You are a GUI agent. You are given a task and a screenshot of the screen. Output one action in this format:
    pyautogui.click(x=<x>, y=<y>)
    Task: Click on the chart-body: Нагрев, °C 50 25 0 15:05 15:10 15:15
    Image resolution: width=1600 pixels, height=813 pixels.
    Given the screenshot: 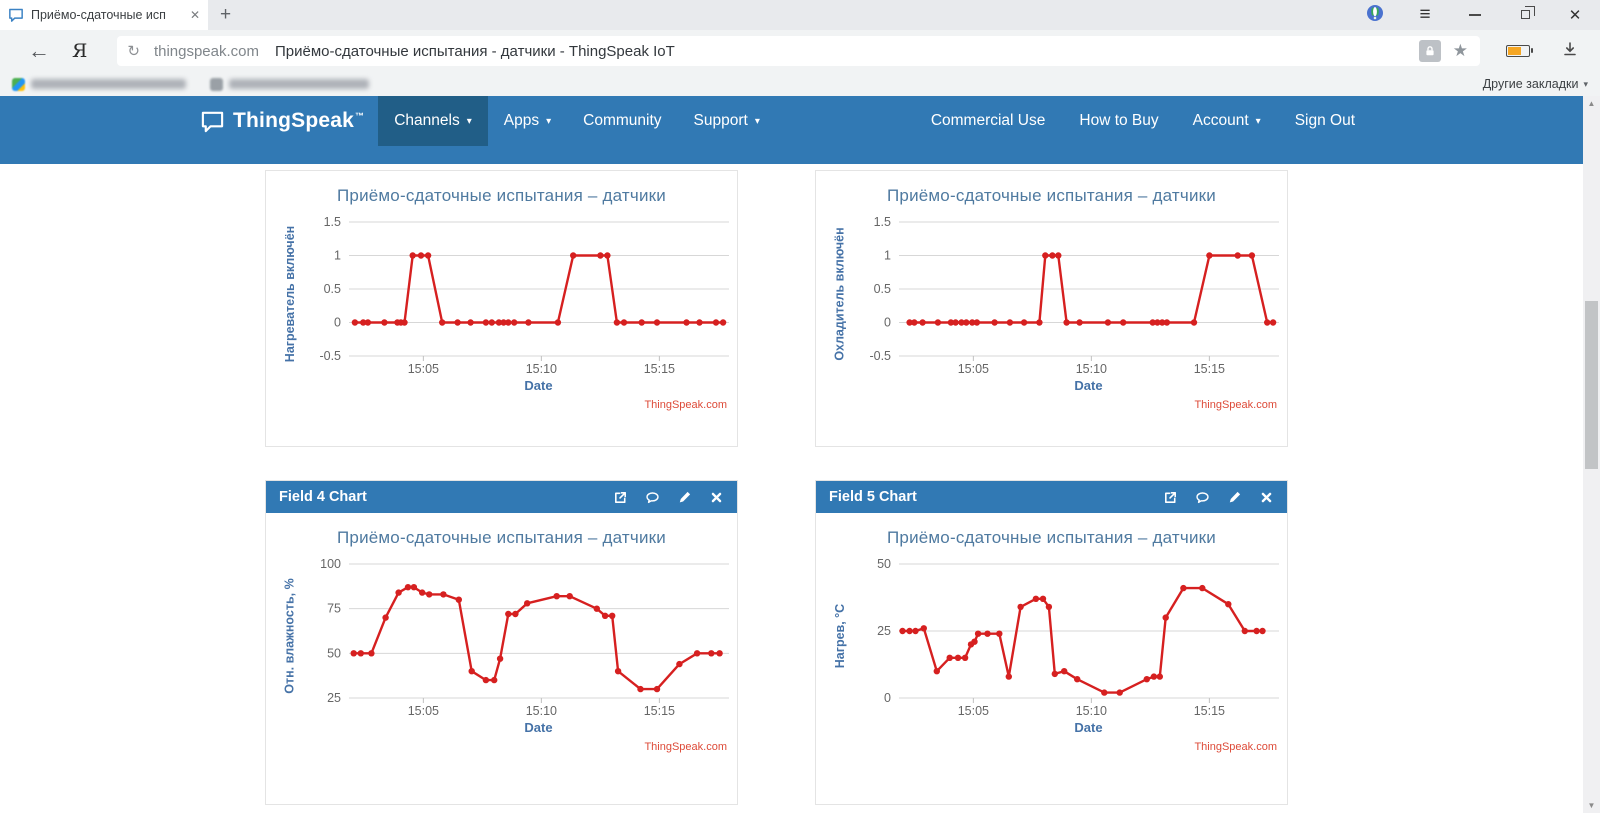 What is the action you would take?
    pyautogui.click(x=1051, y=636)
    